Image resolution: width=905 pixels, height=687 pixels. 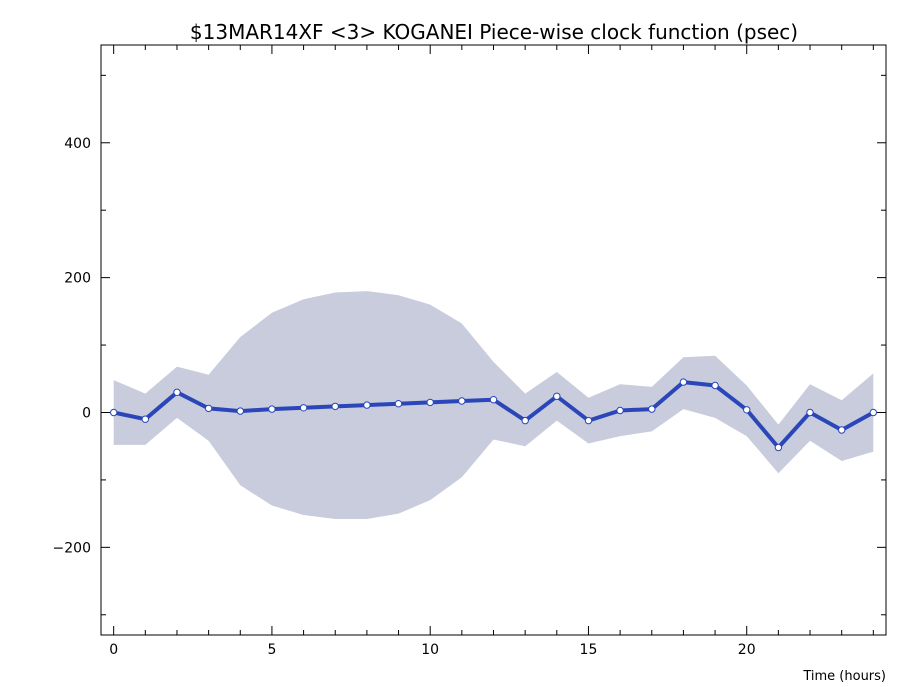 I want to click on y-tick-label: 400, so click(x=77, y=144).